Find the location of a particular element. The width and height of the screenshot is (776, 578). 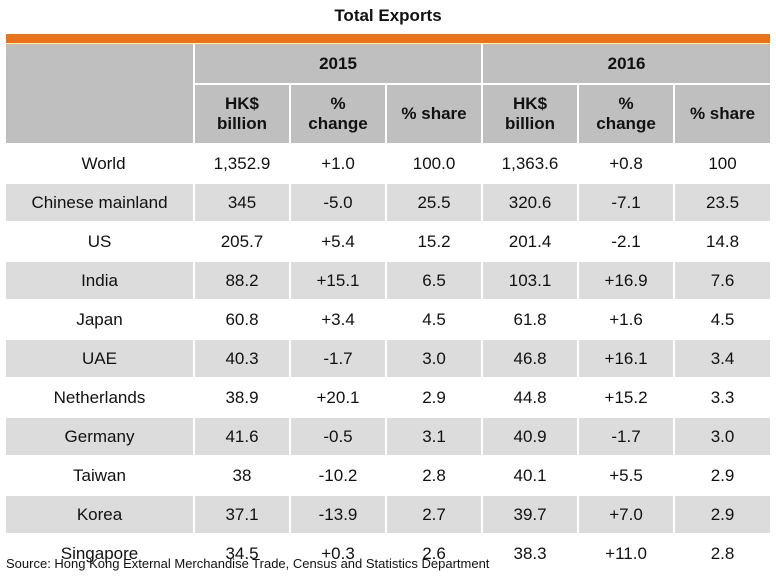

table-cell: 205.7 is located at coordinates (242, 242).